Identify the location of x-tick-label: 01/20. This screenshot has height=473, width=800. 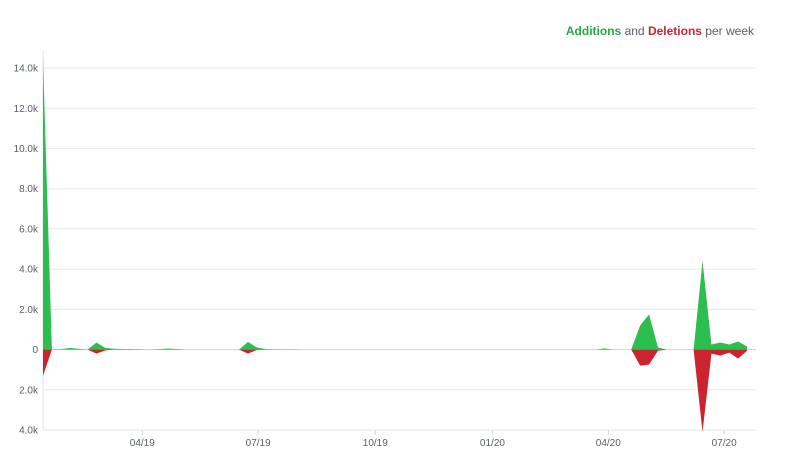
(492, 443).